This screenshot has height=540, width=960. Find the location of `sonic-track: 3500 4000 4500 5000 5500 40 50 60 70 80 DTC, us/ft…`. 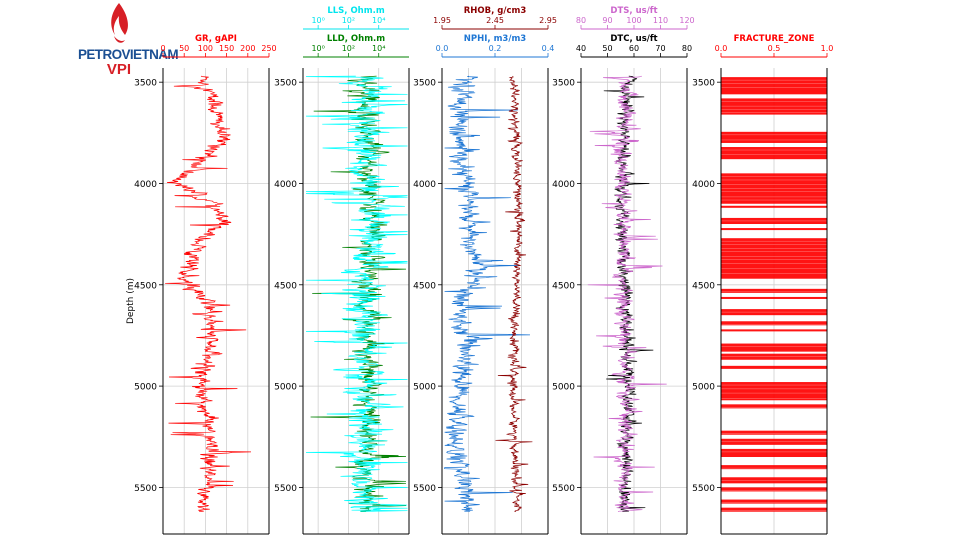

sonic-track: 3500 4000 4500 5000 5500 40 50 60 70 80 DTC, us/ft… is located at coordinates (623, 270).